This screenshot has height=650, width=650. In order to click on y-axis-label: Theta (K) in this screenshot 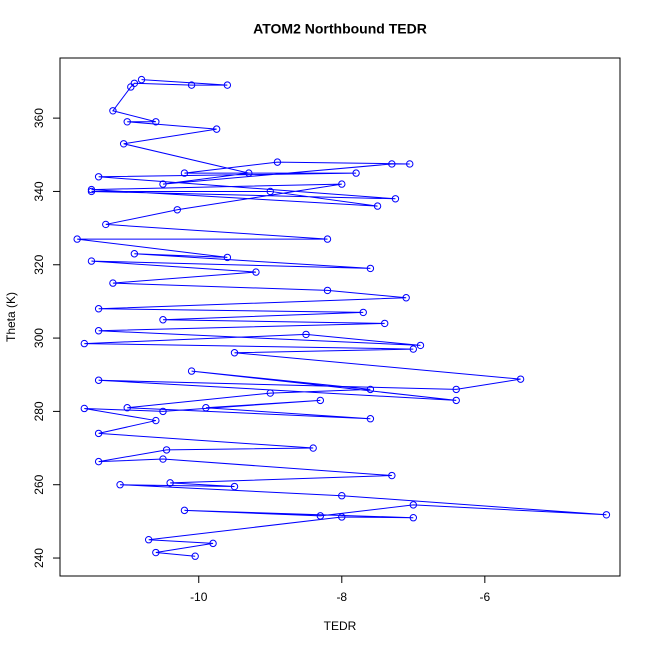, I will do `click(11, 317)`.